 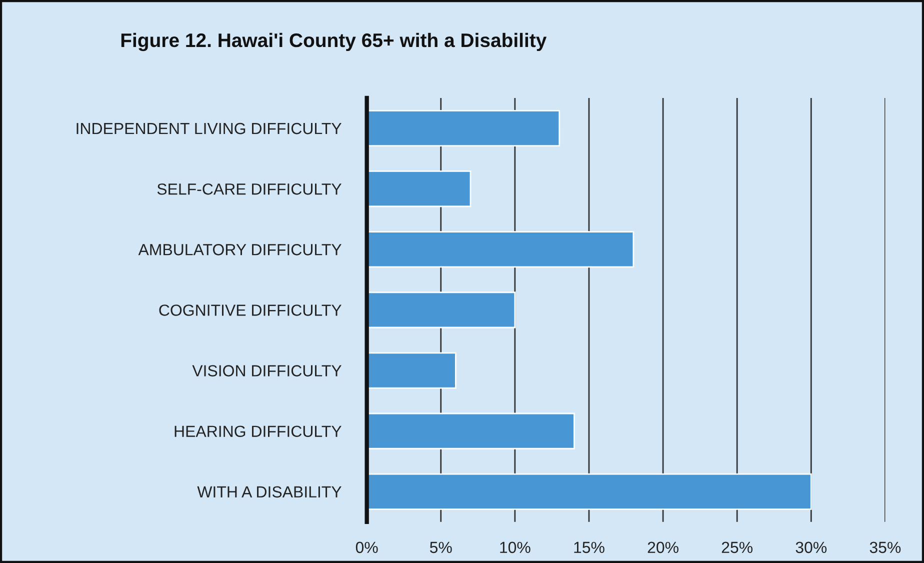 What do you see at coordinates (240, 250) in the screenshot?
I see `y-tick-label: AMBULATORY DIFFICULTY` at bounding box center [240, 250].